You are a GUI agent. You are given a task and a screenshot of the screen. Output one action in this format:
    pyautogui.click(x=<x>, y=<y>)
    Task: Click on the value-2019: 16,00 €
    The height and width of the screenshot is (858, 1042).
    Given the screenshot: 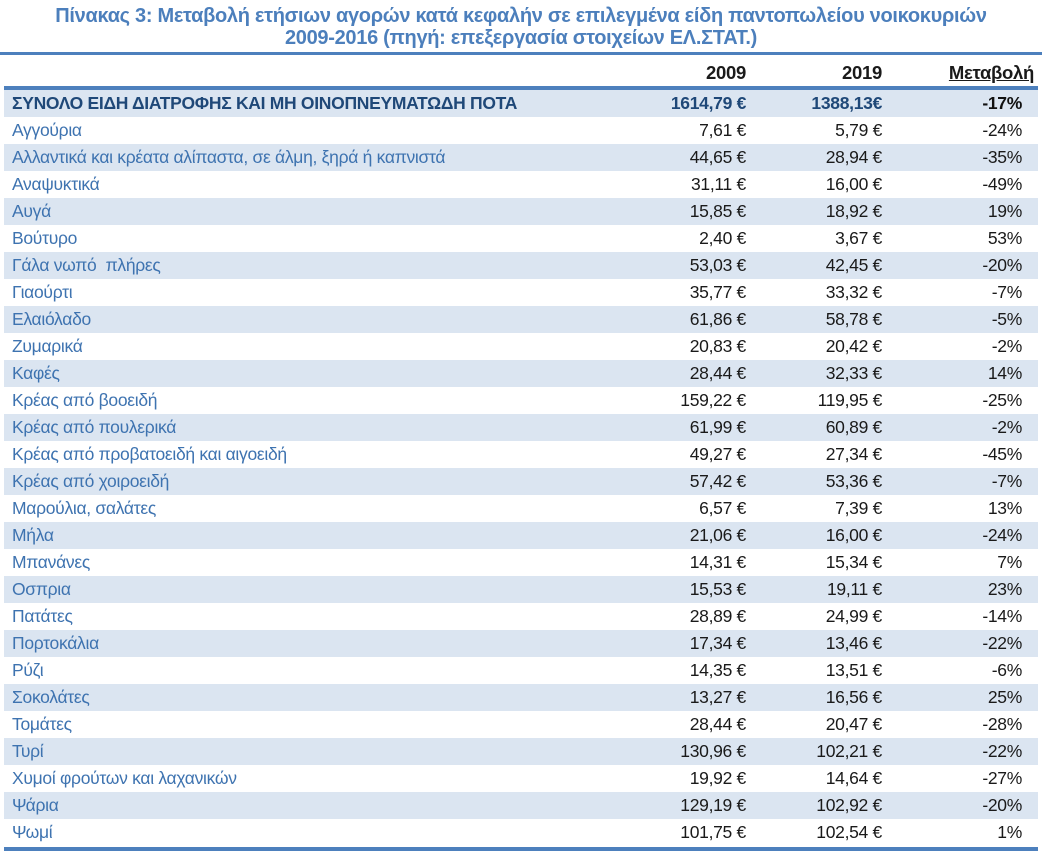 What is the action you would take?
    pyautogui.click(x=854, y=535)
    